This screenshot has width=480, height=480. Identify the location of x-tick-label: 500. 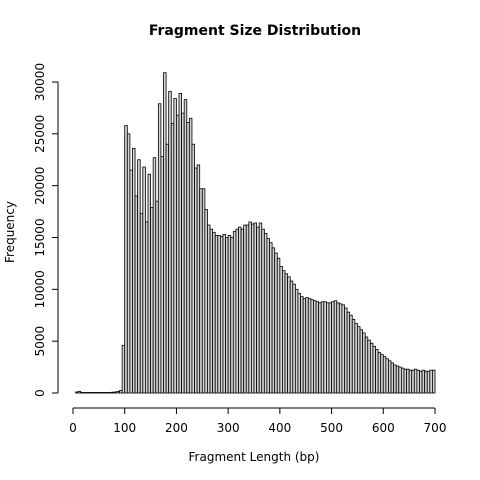
(331, 428).